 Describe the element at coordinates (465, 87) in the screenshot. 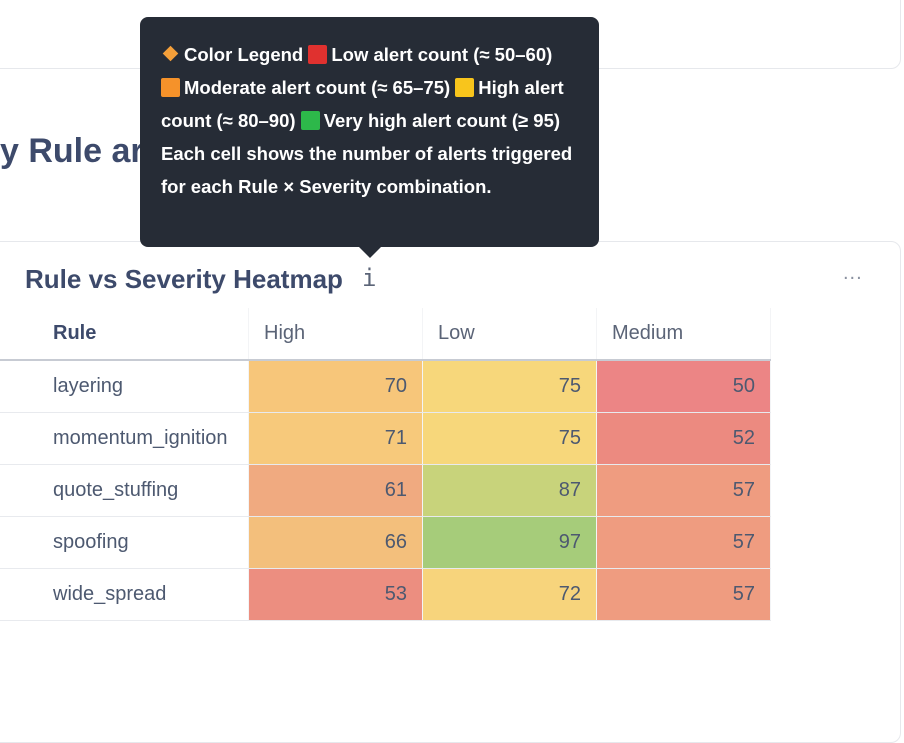

I see `yellow-square` at that location.